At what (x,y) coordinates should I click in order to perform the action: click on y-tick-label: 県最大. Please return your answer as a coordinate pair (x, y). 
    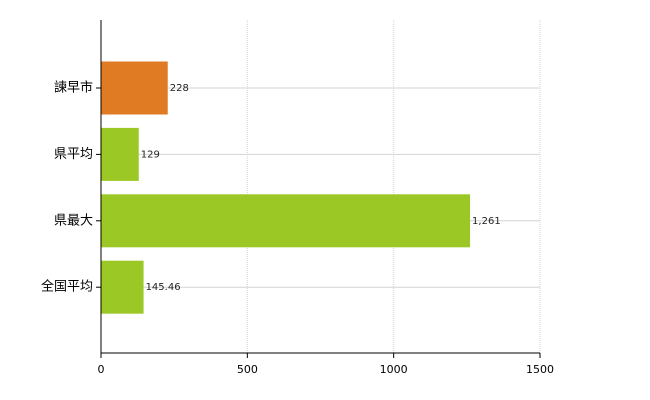
    Looking at the image, I should click on (73, 220).